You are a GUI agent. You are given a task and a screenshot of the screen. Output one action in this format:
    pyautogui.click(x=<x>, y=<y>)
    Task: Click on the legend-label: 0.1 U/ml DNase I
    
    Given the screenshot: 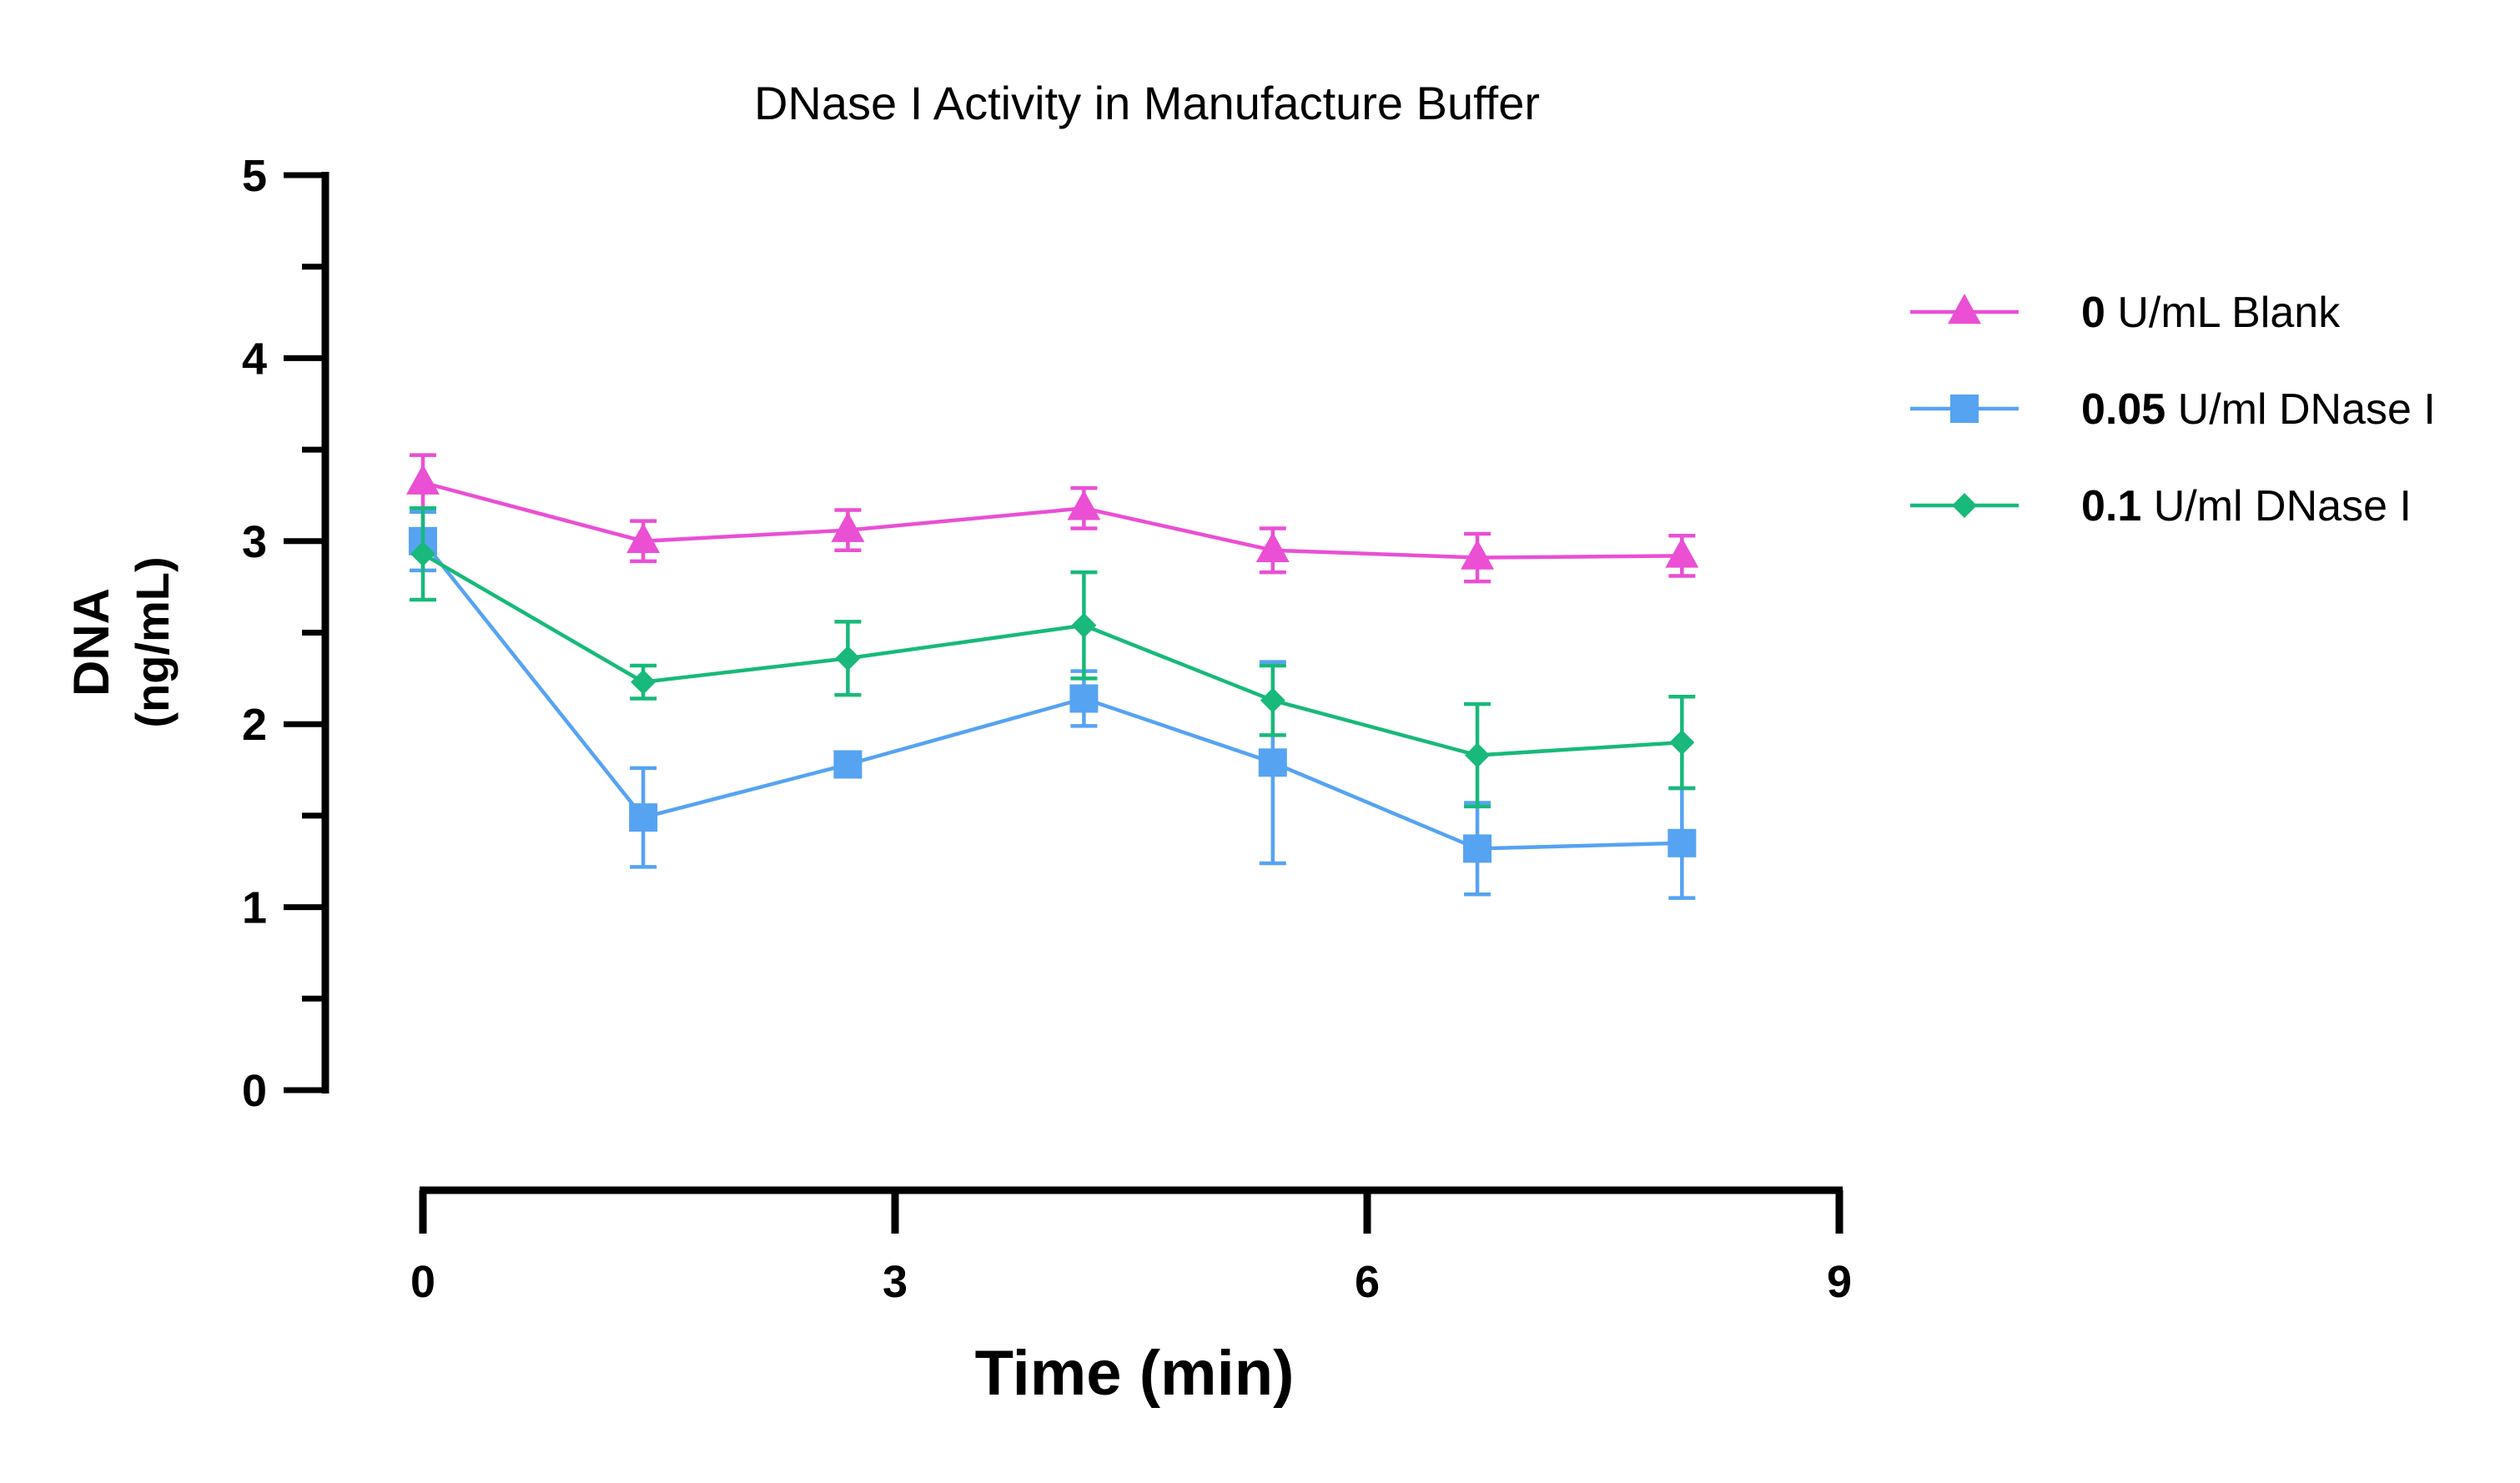 What is the action you would take?
    pyautogui.click(x=2246, y=506)
    